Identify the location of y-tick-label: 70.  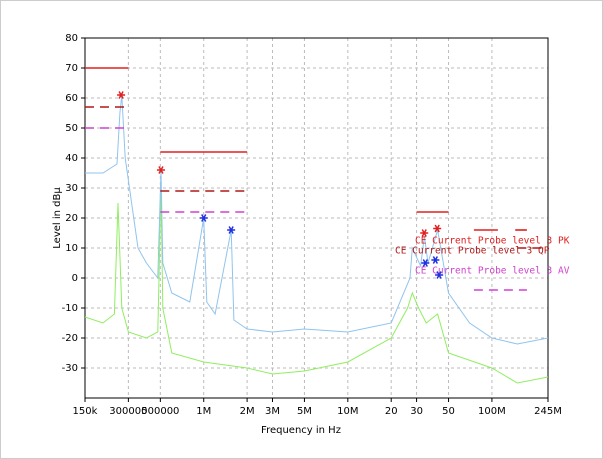
(71, 68).